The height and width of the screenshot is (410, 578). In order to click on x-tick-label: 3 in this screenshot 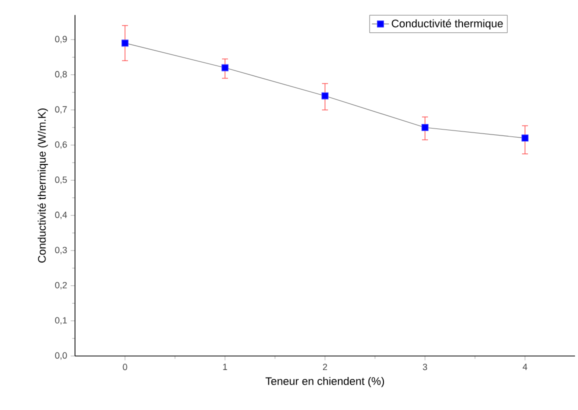, I will do `click(425, 367)`.